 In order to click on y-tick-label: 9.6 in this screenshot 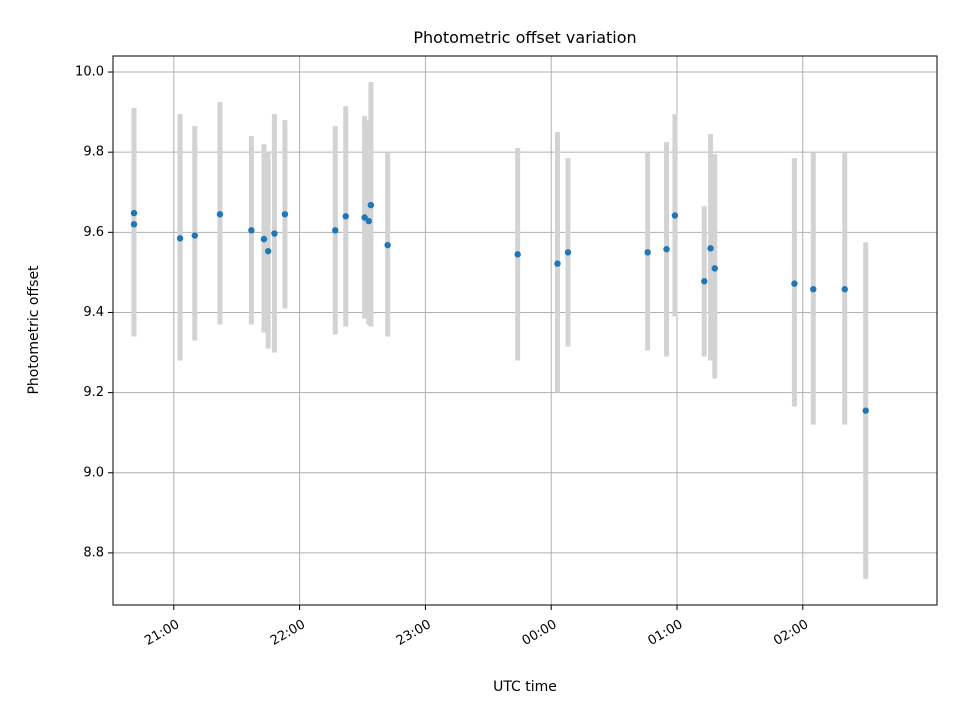, I will do `click(93, 232)`.